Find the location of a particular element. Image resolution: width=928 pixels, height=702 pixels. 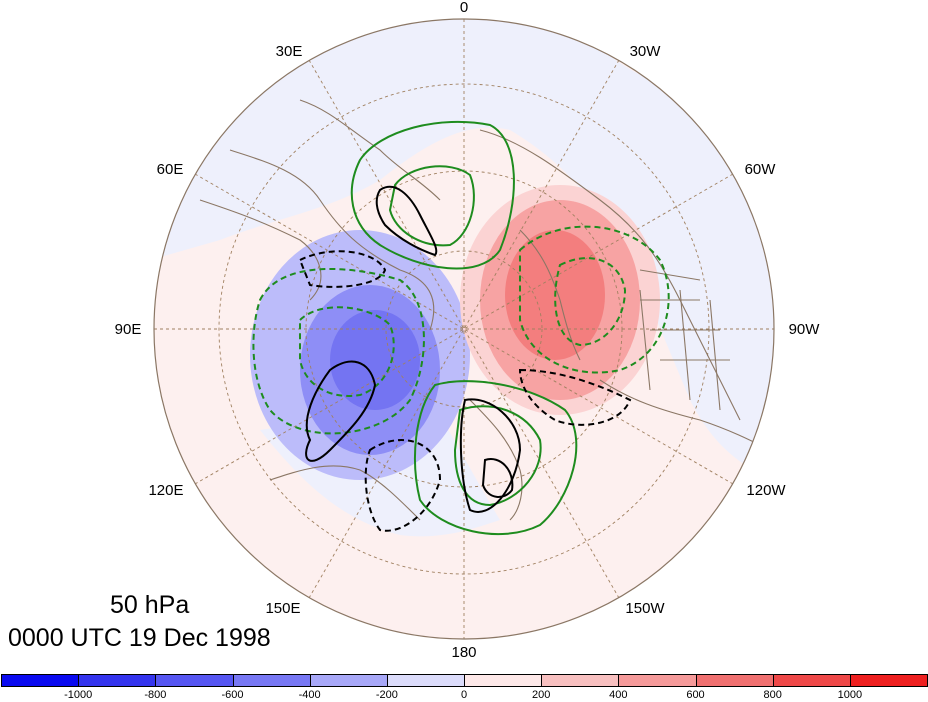

time-title: 0000 UTC 19 Dec 1998 is located at coordinates (139, 638).